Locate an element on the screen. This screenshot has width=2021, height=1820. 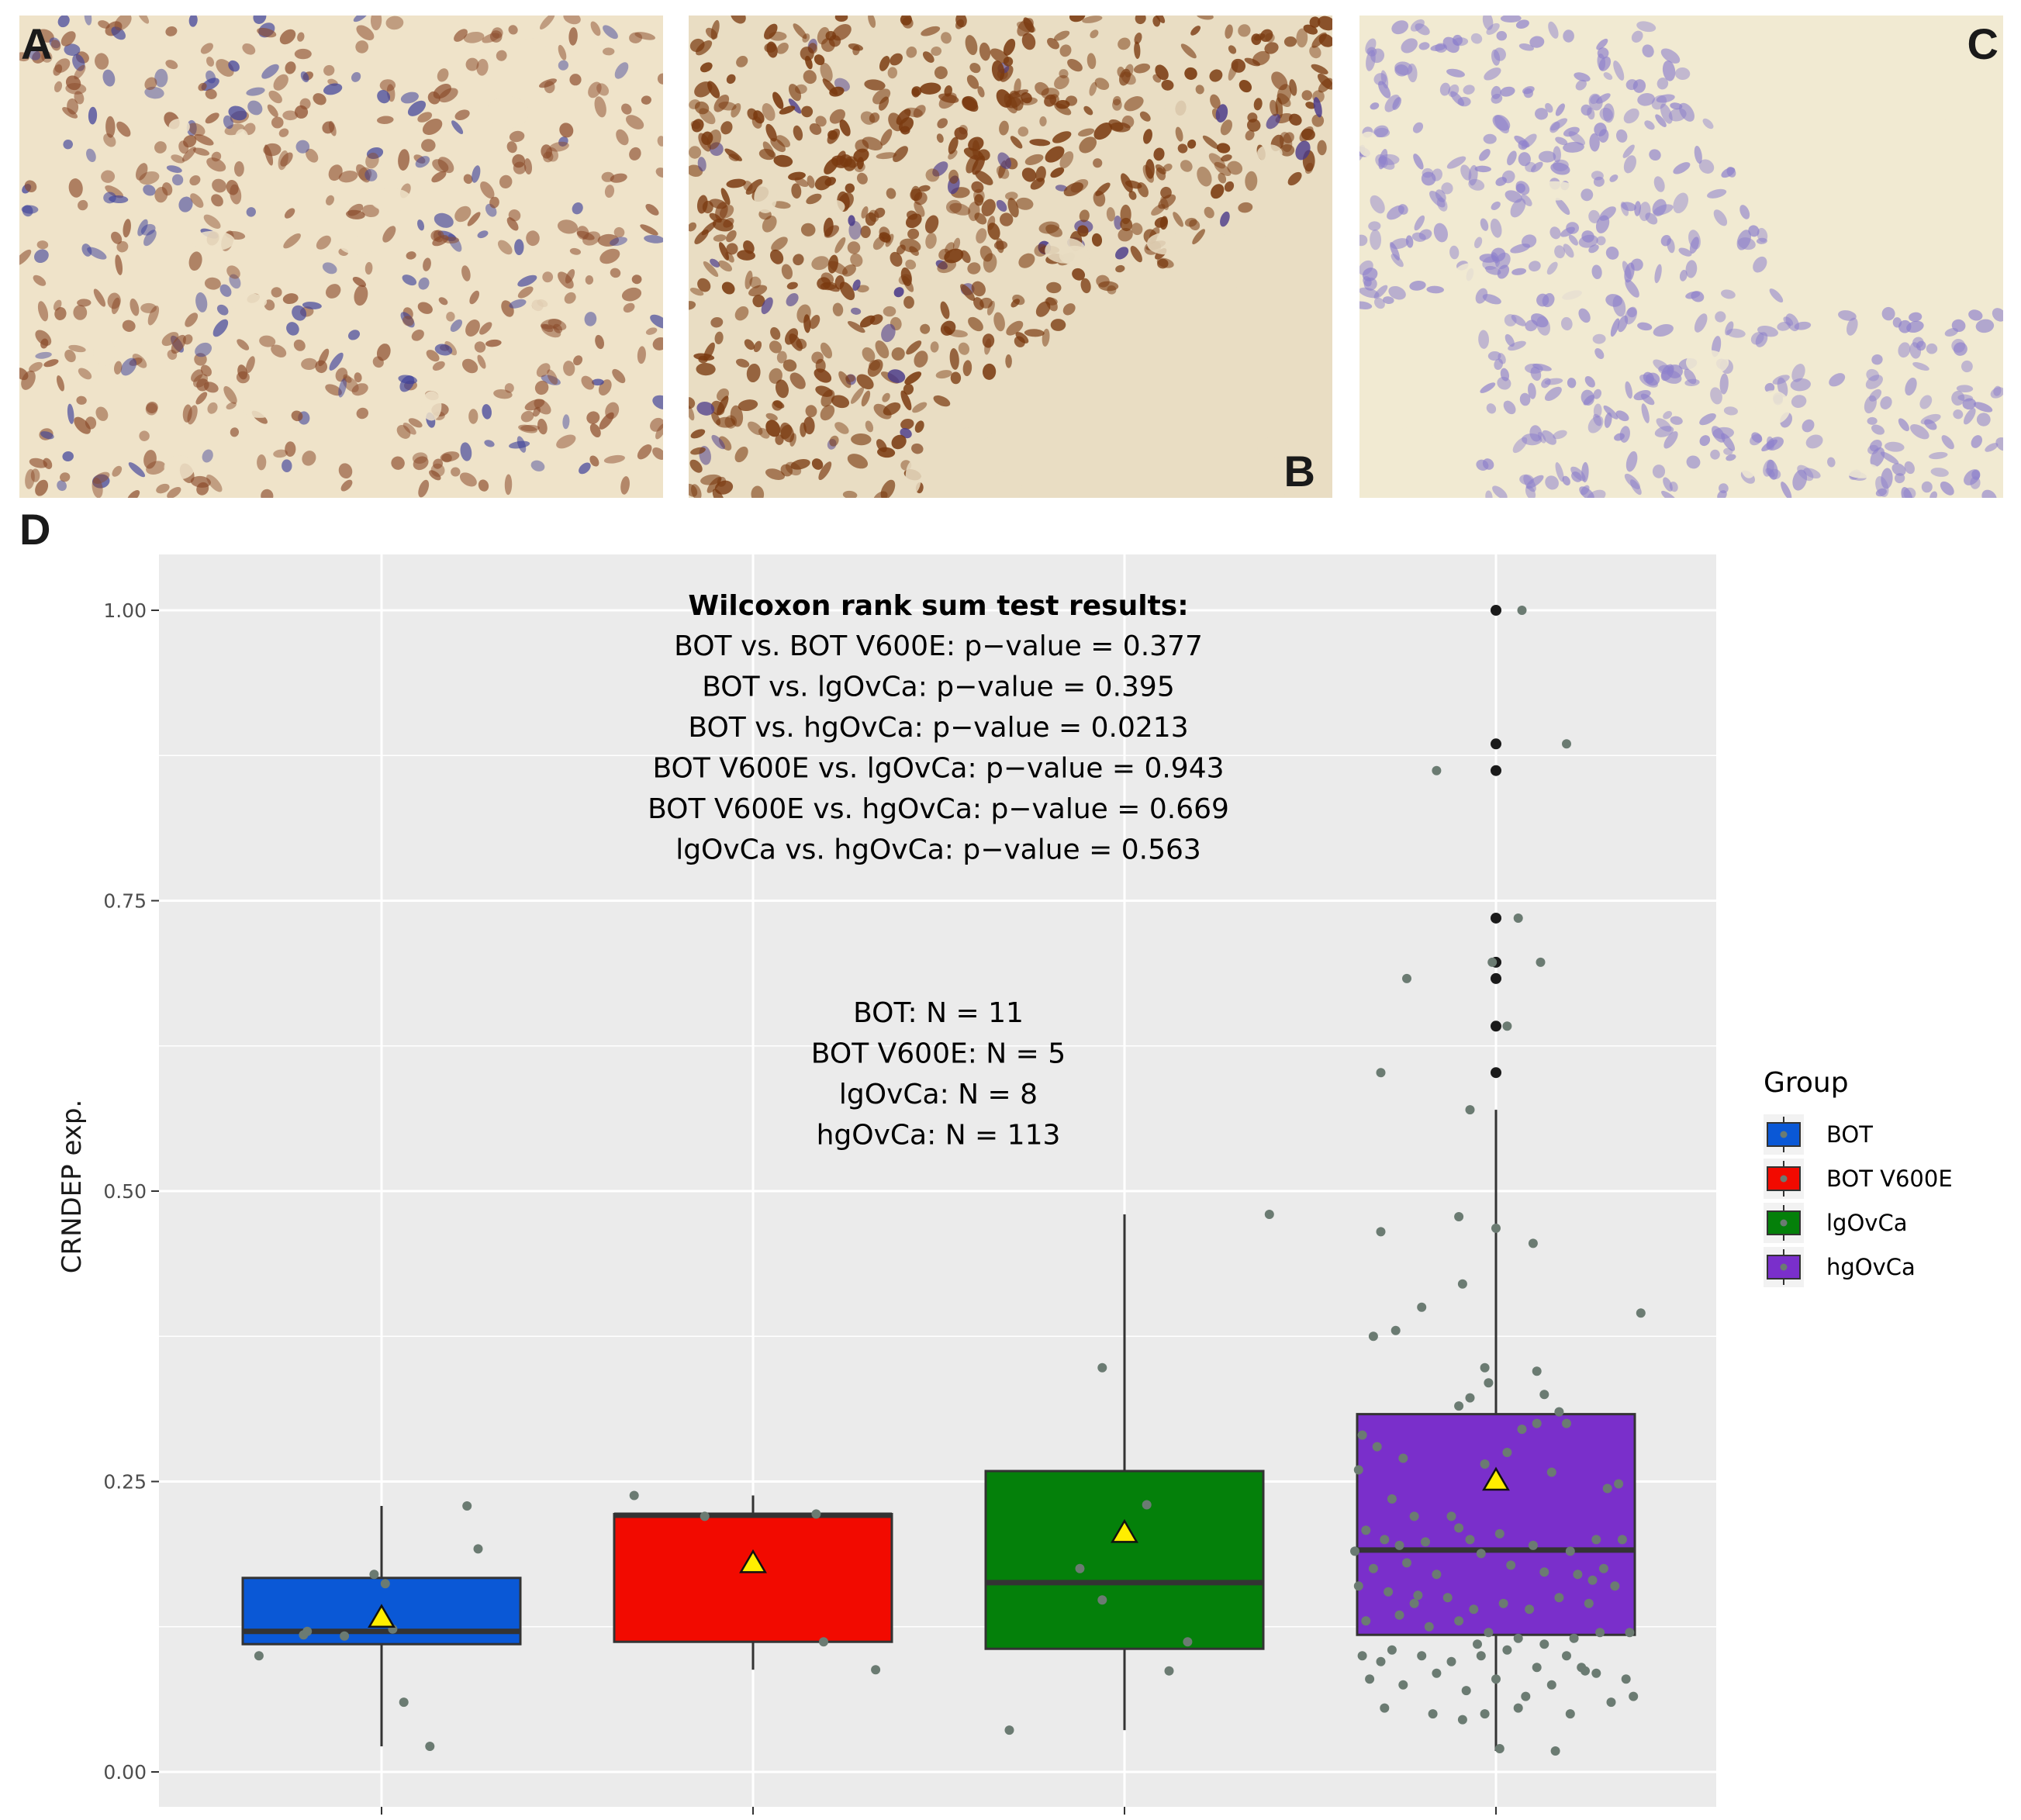
legend-key-bg is located at coordinates (1784, 1223).